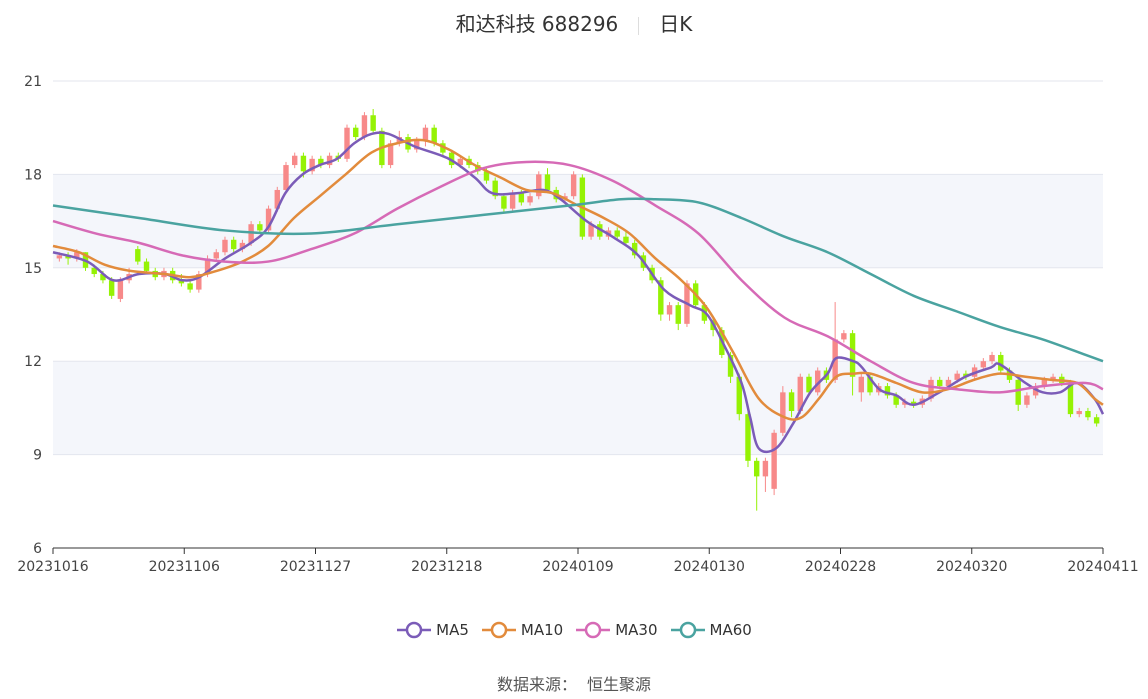  I want to click on legend-item-ma60: MA60, so click(711, 630).